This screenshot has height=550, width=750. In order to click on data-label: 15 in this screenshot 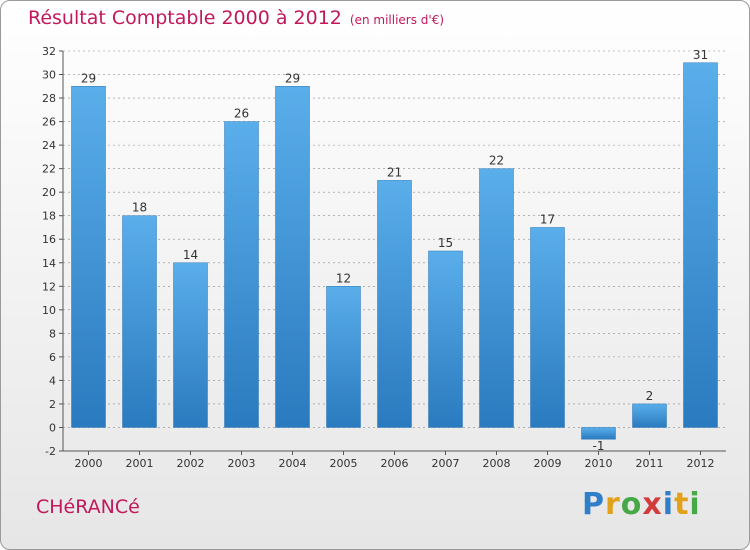, I will do `click(445, 243)`.